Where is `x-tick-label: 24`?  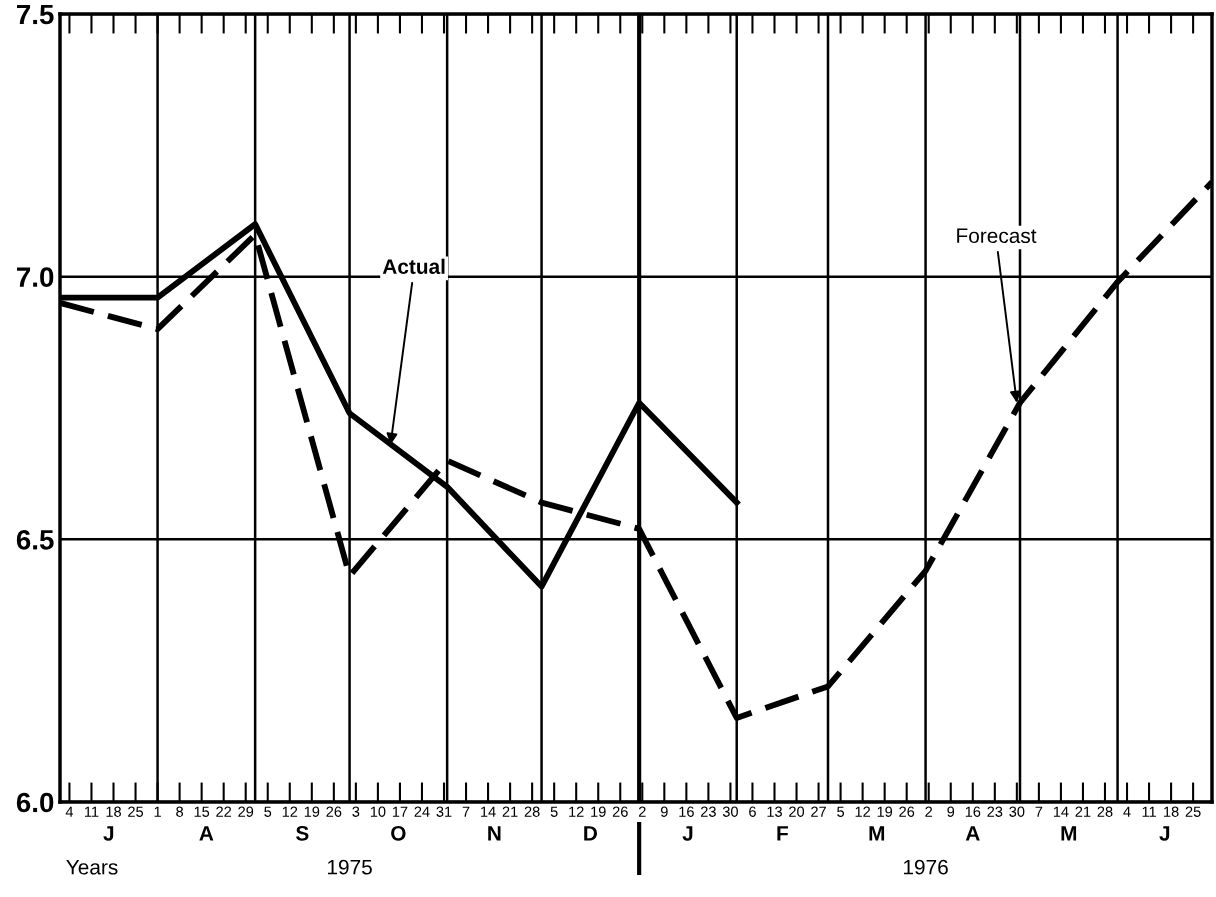 x-tick-label: 24 is located at coordinates (422, 811).